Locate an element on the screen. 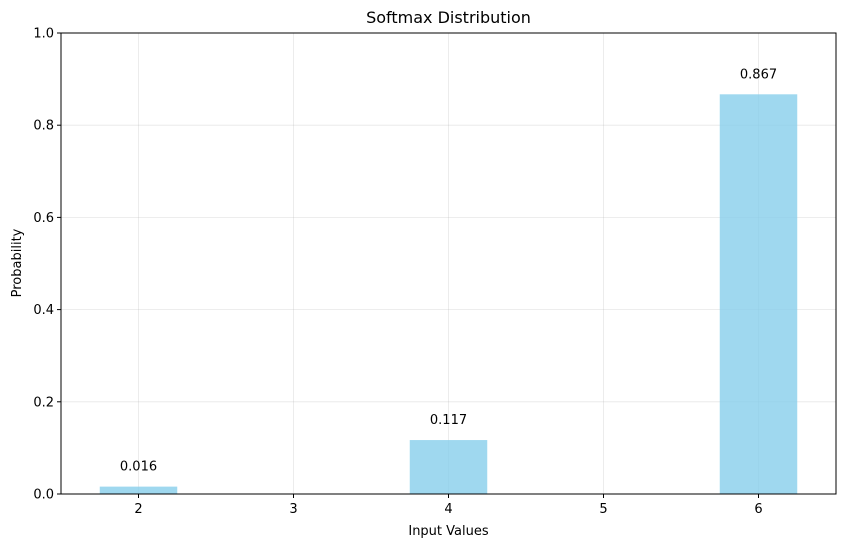  y-tick-label: 1.0 is located at coordinates (43, 34).